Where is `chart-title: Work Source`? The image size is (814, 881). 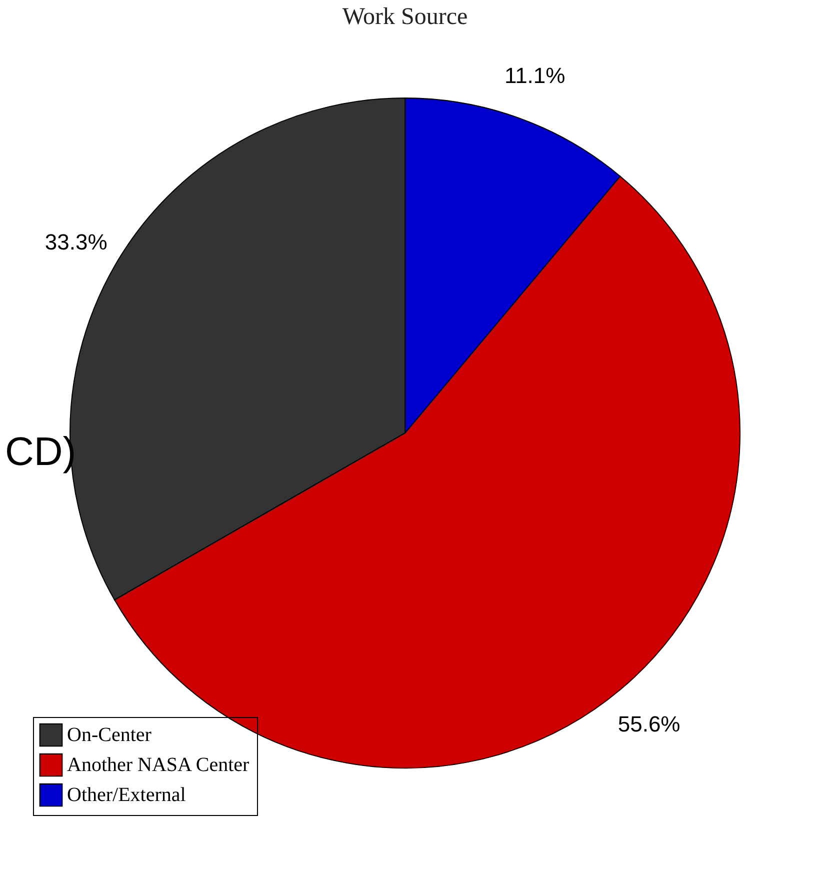 chart-title: Work Source is located at coordinates (405, 17).